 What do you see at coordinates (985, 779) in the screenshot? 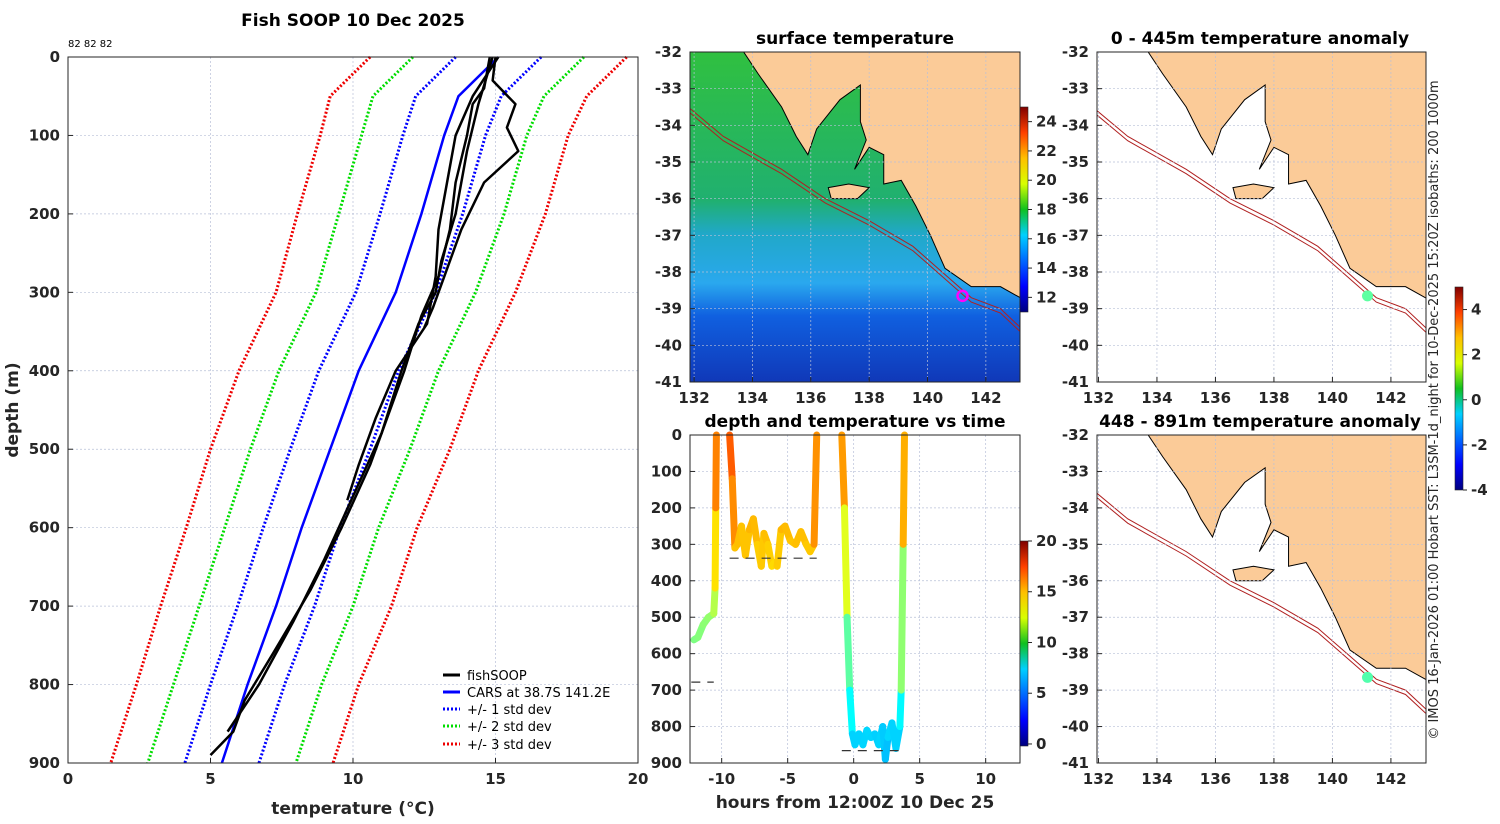
I see `time-xtick-label: 10` at bounding box center [985, 779].